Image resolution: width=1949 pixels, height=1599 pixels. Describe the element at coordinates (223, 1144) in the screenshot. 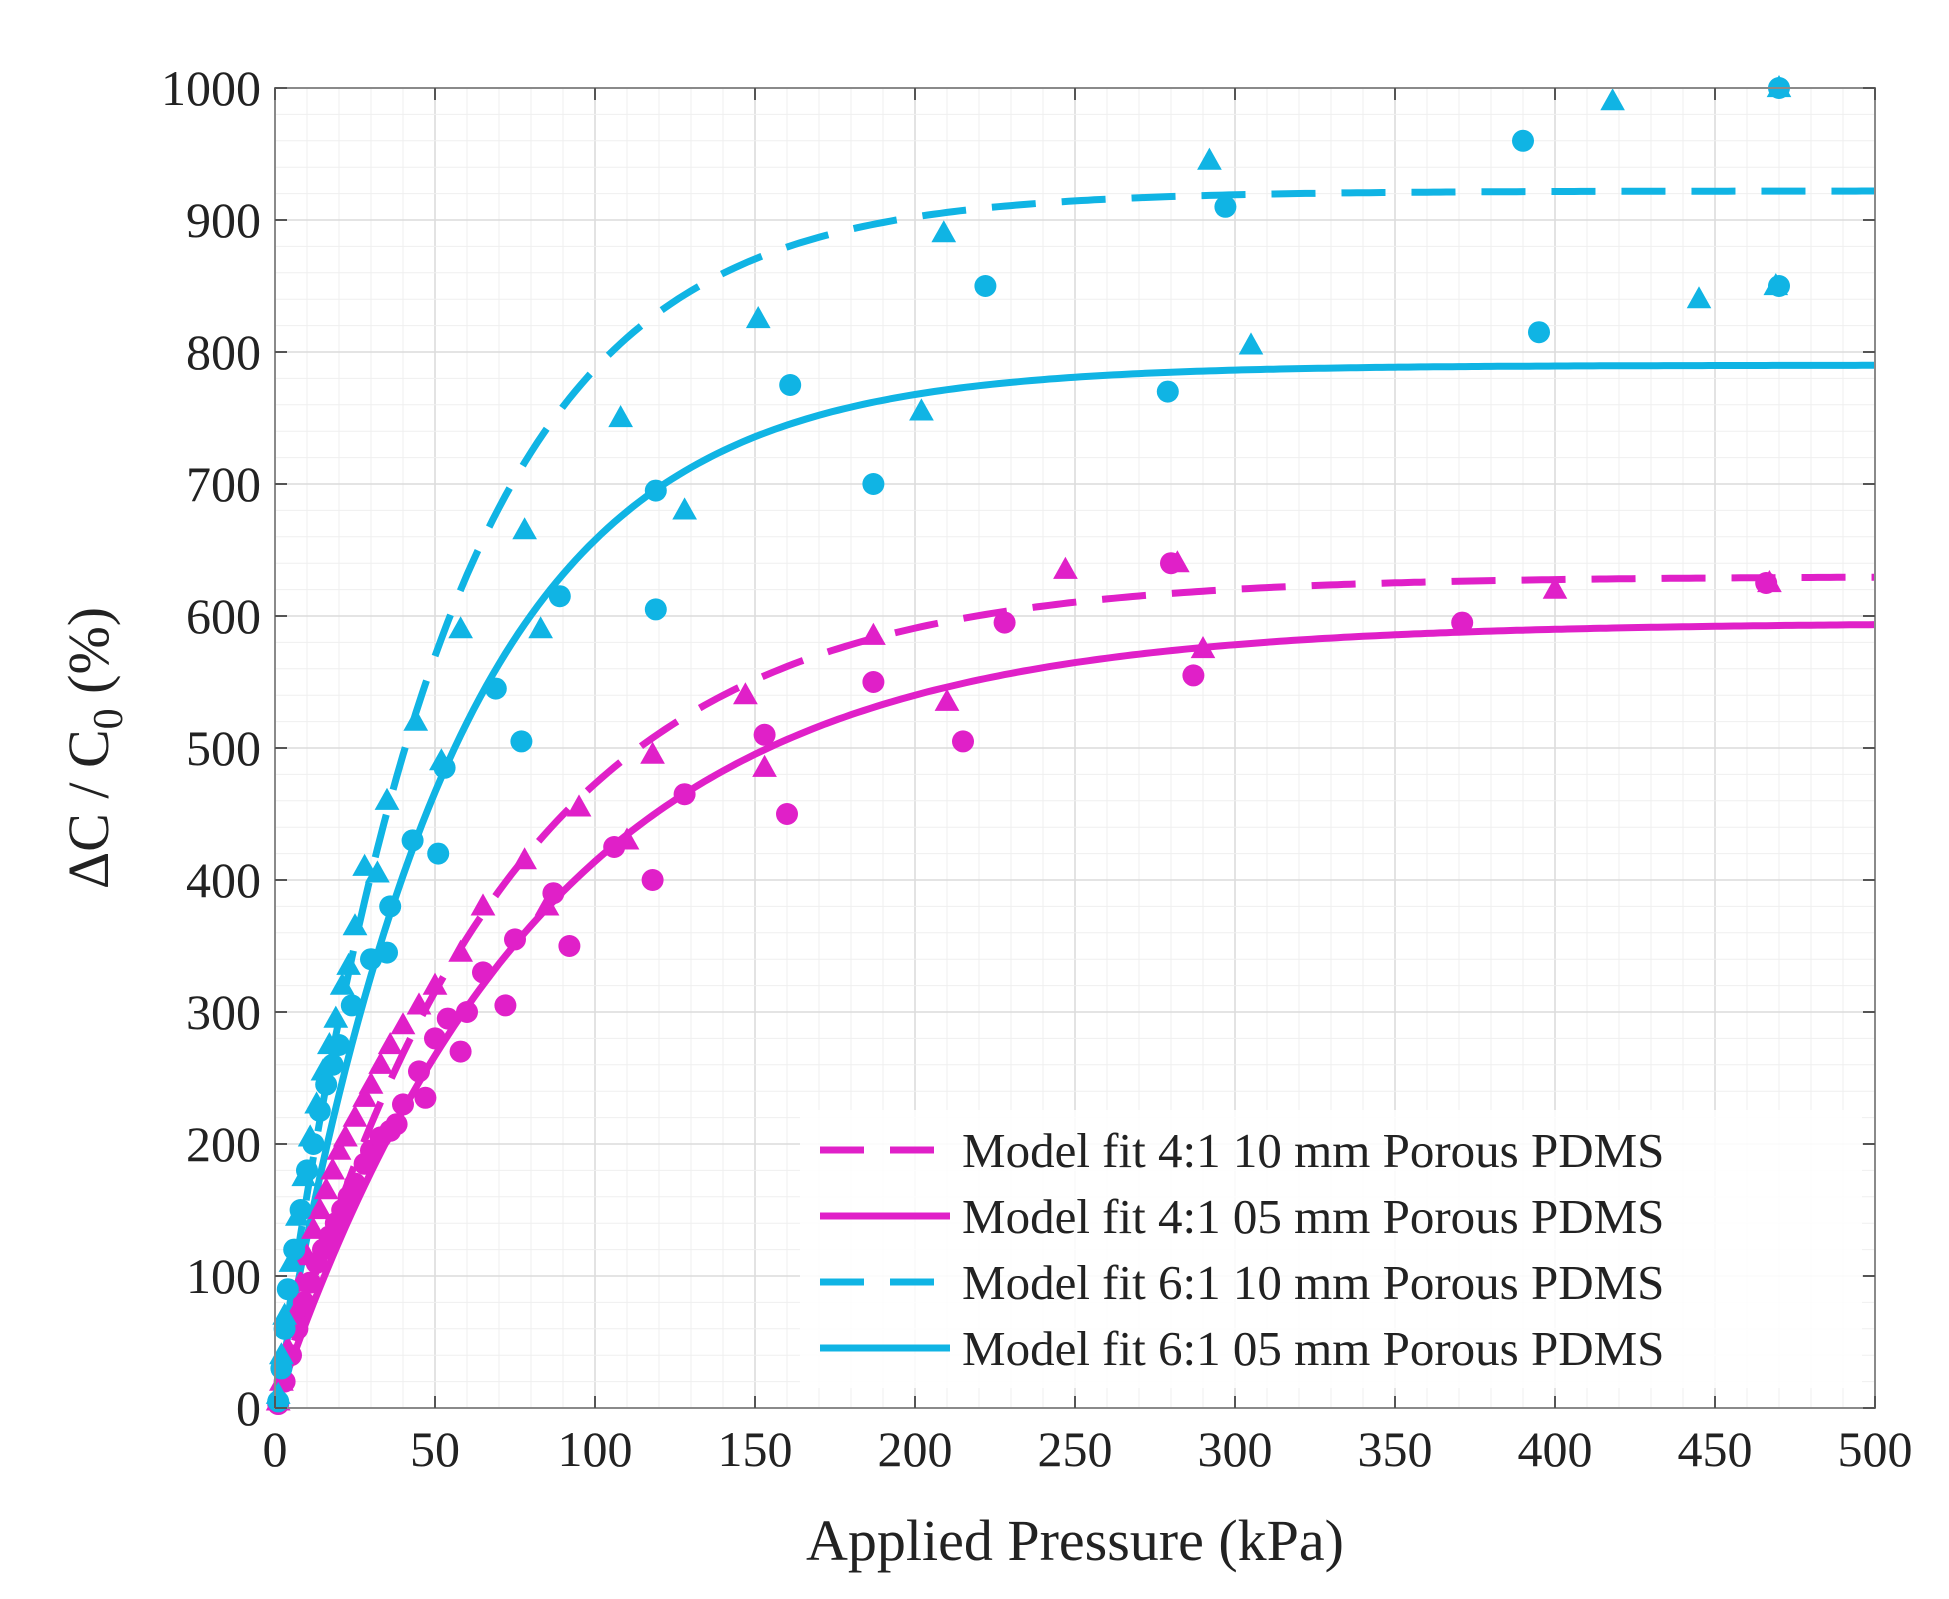

I see `y-tick-label: 200` at that location.